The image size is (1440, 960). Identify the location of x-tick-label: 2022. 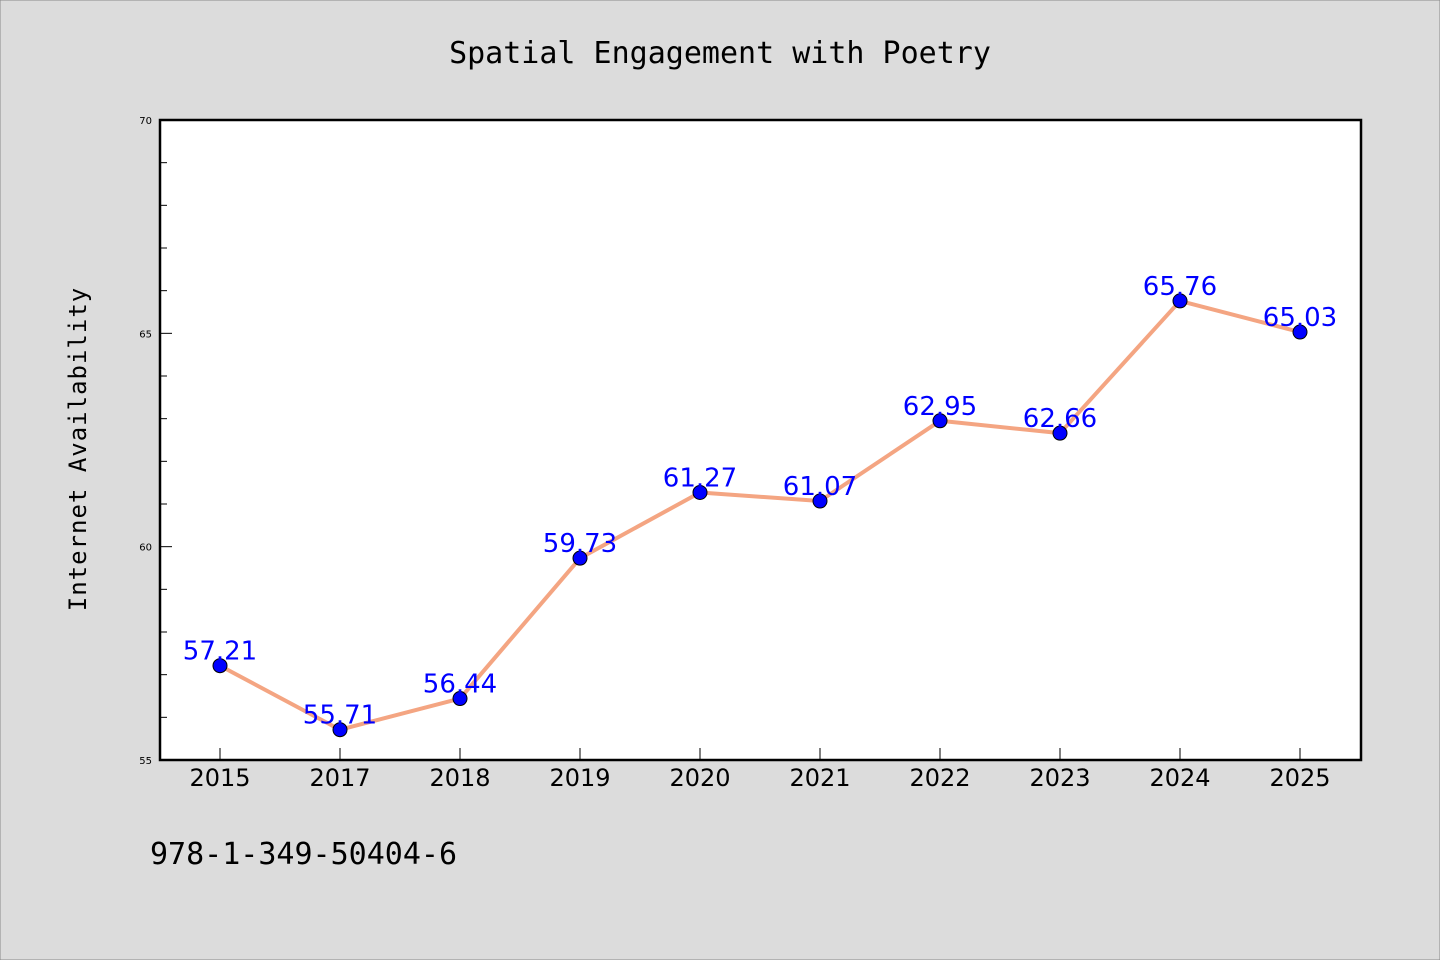
(939, 778).